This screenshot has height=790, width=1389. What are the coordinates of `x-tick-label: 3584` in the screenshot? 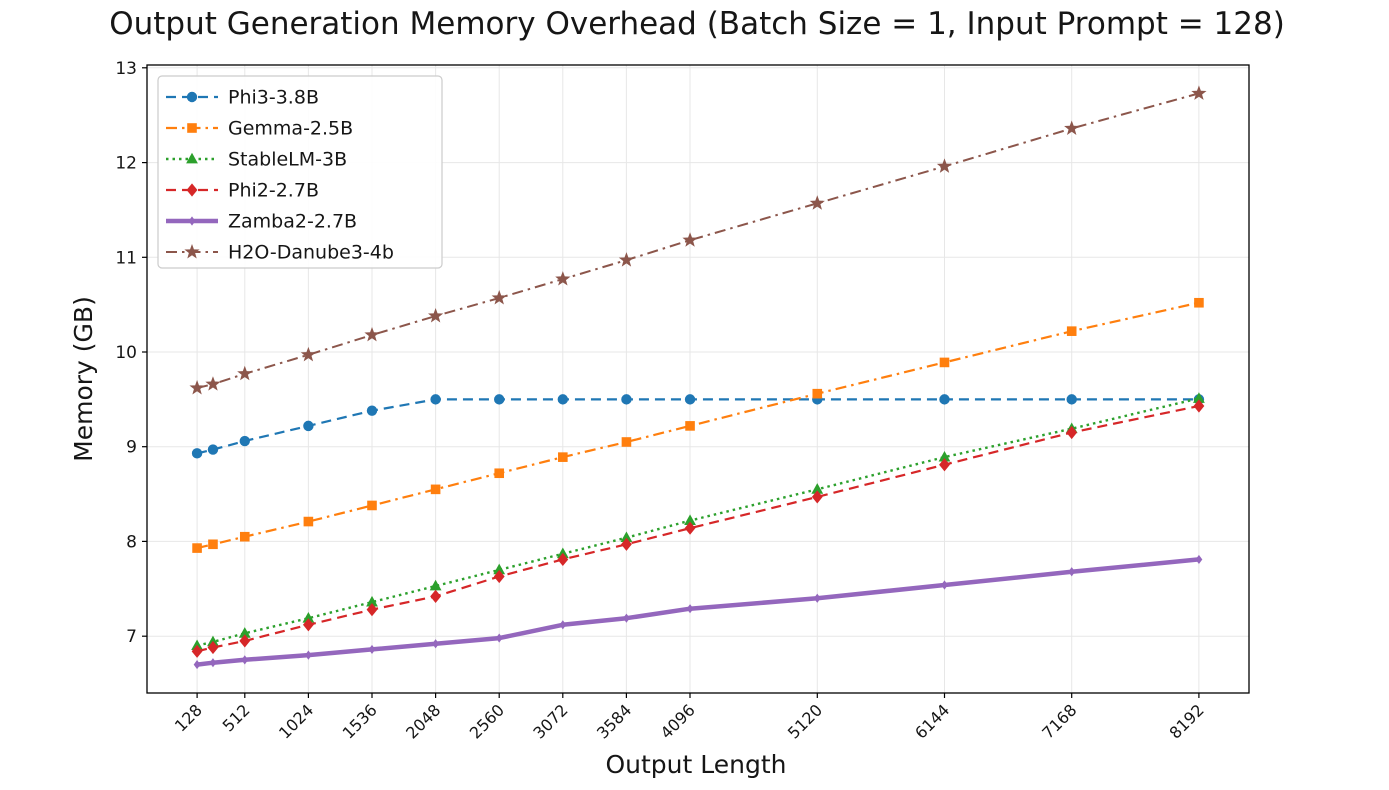 It's located at (614, 721).